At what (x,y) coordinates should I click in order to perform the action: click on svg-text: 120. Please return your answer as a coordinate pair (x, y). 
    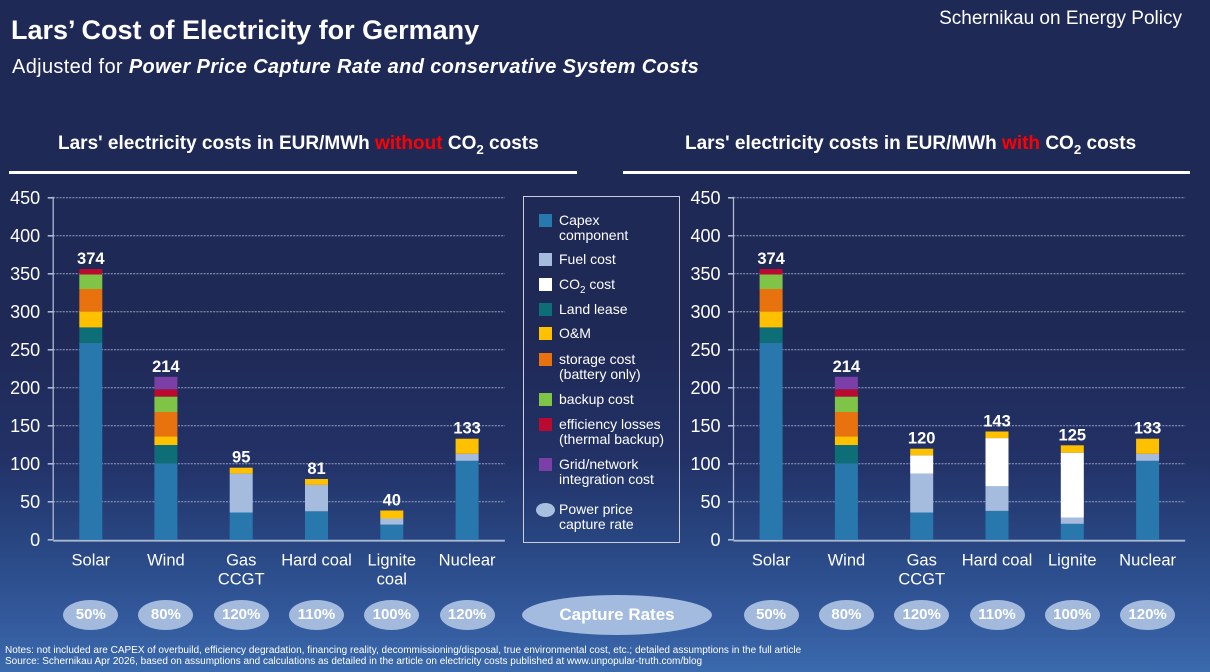
    Looking at the image, I should click on (922, 439).